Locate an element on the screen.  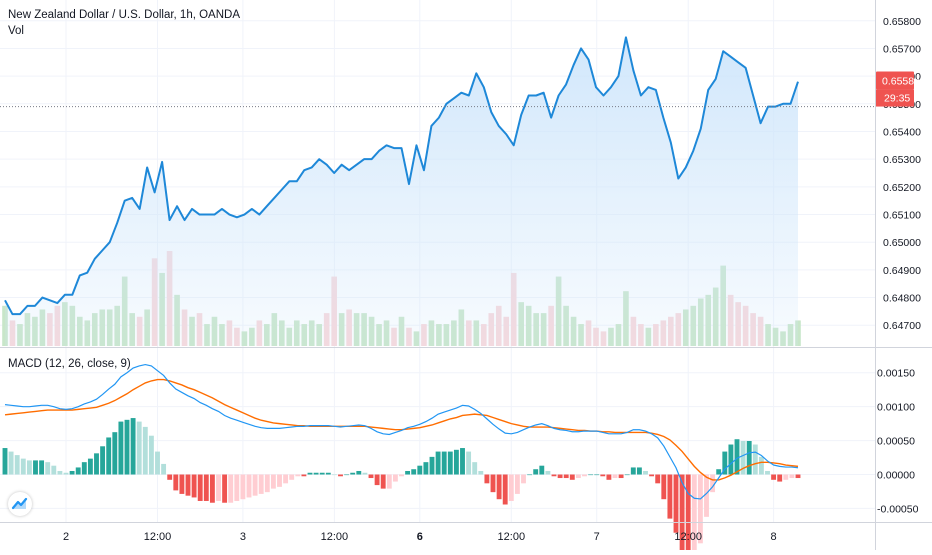
logo-icon is located at coordinates (19, 503).